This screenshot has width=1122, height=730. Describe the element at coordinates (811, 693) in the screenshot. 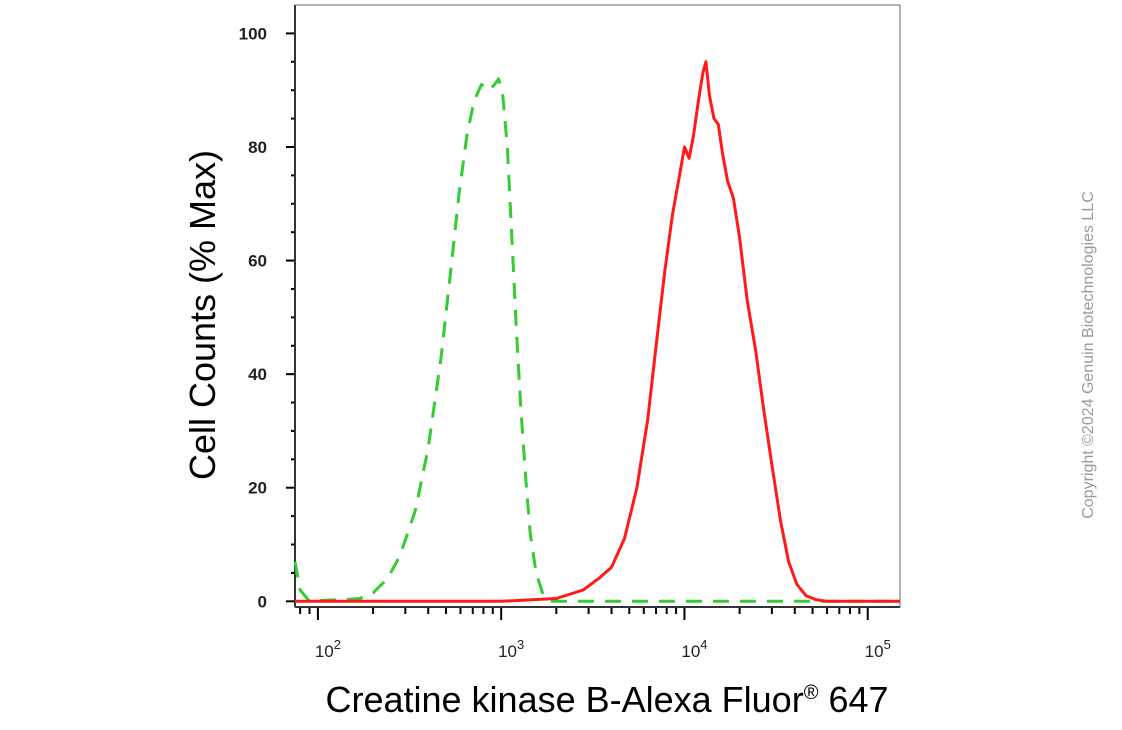

I see `x-axis-title-registered: ®` at that location.